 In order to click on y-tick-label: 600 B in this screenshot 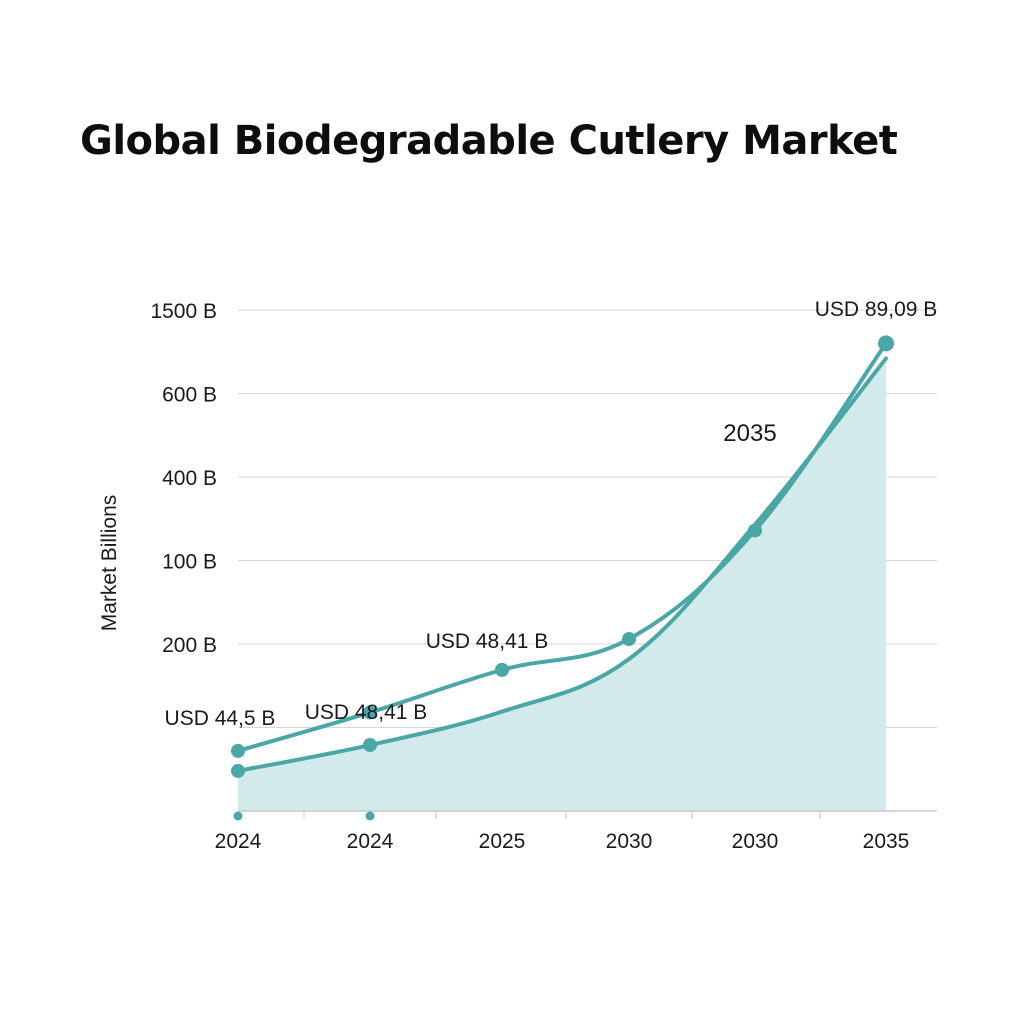, I will do `click(189, 395)`.